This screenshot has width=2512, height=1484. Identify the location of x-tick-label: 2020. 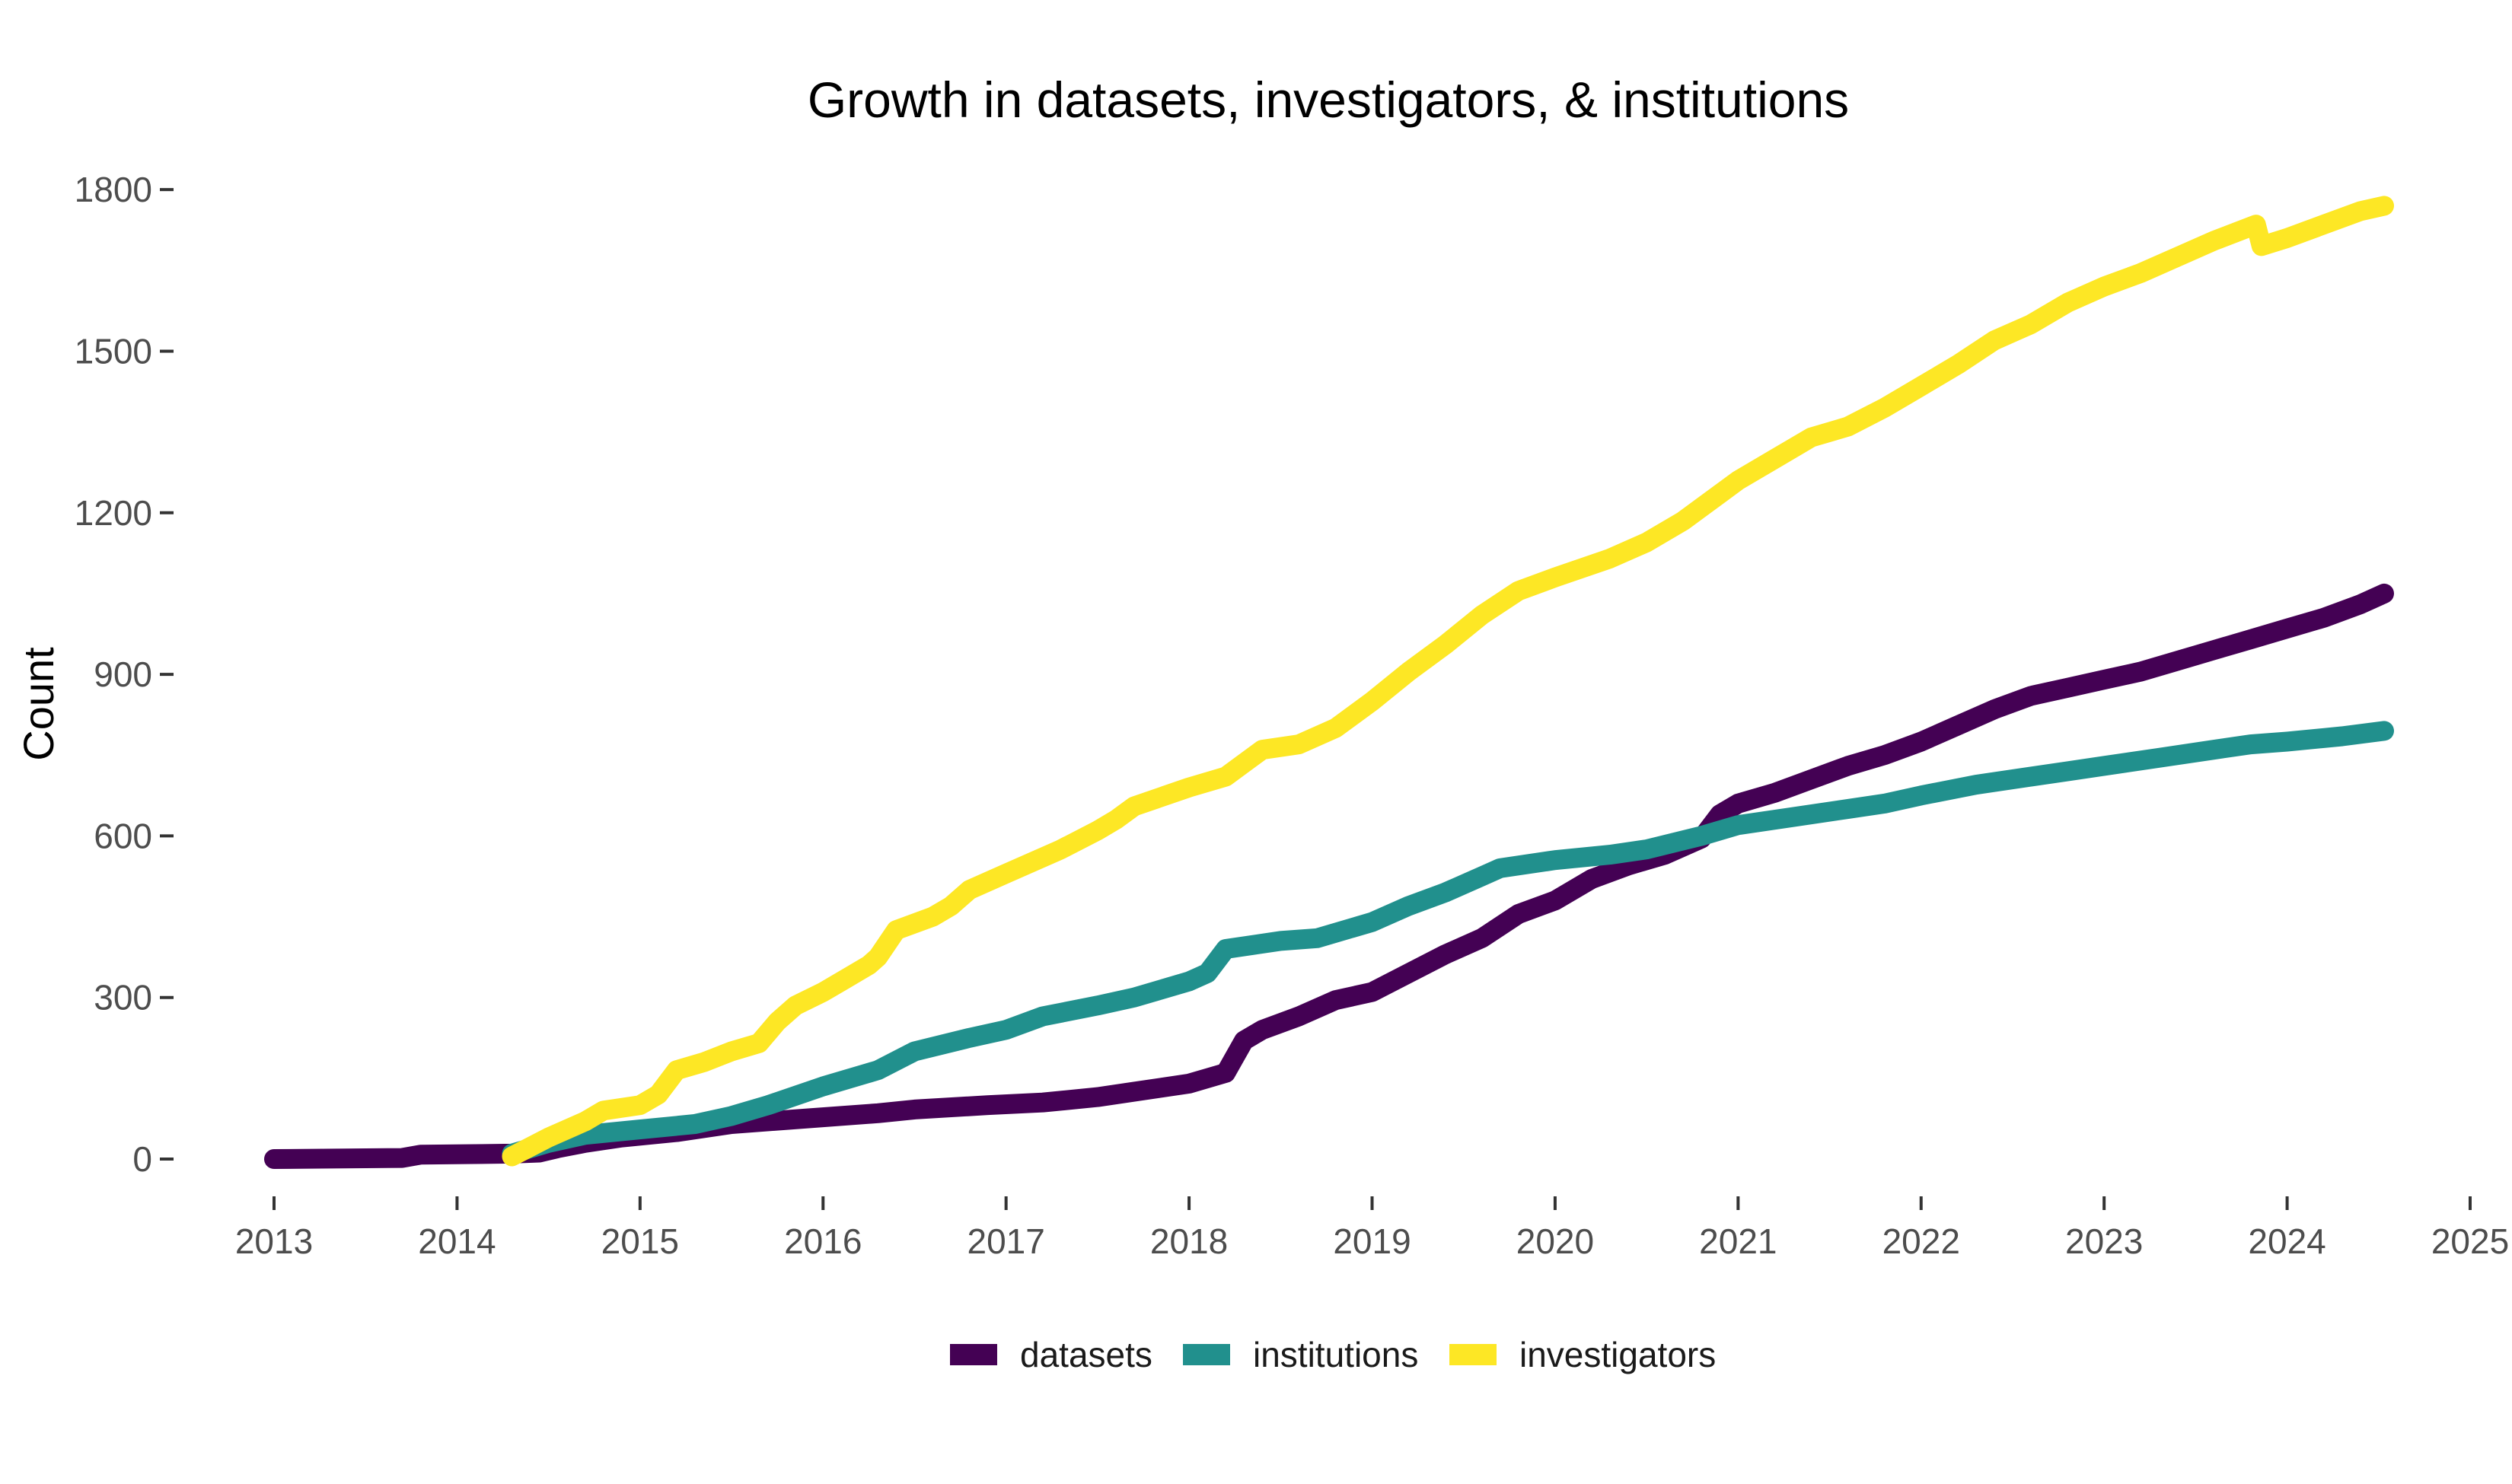
(1555, 1241).